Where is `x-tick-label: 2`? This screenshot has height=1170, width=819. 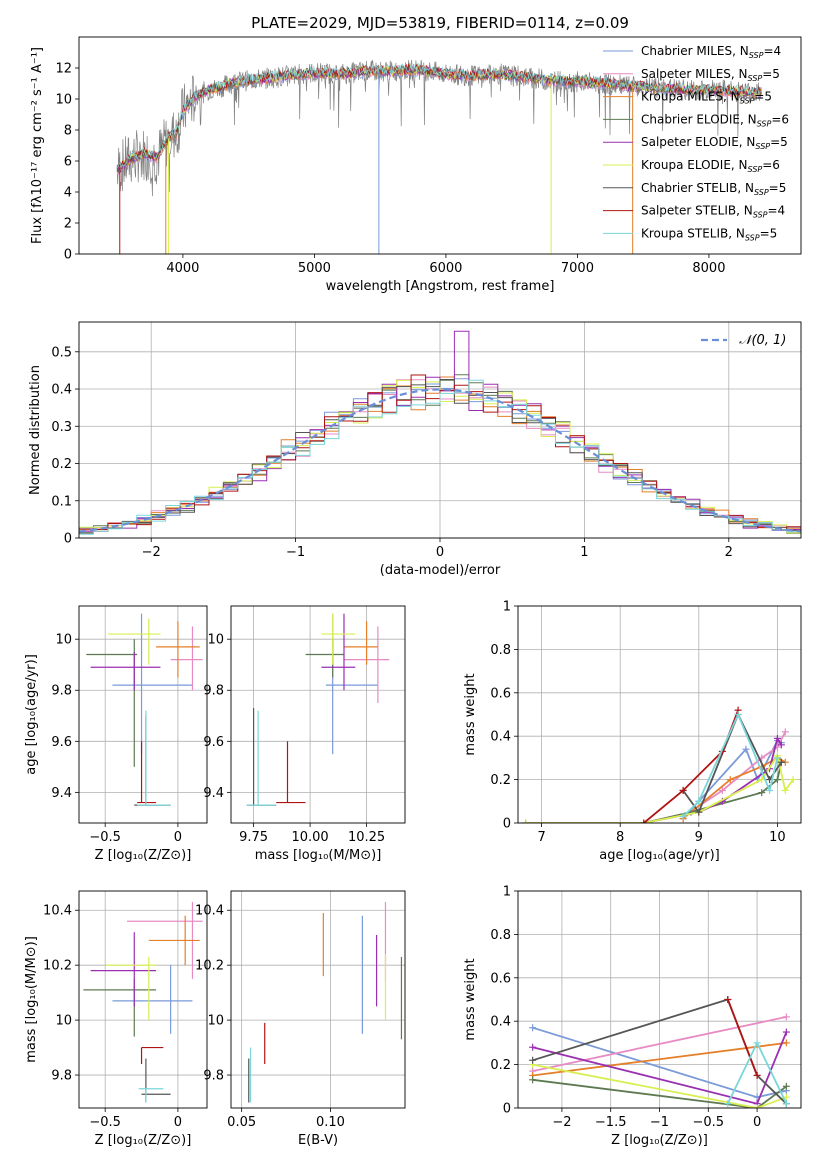 x-tick-label: 2 is located at coordinates (729, 552).